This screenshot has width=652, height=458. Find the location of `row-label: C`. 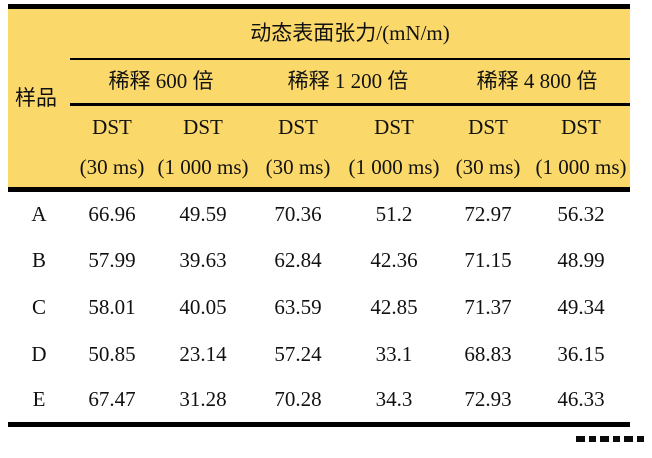

row-label: C is located at coordinates (39, 307).